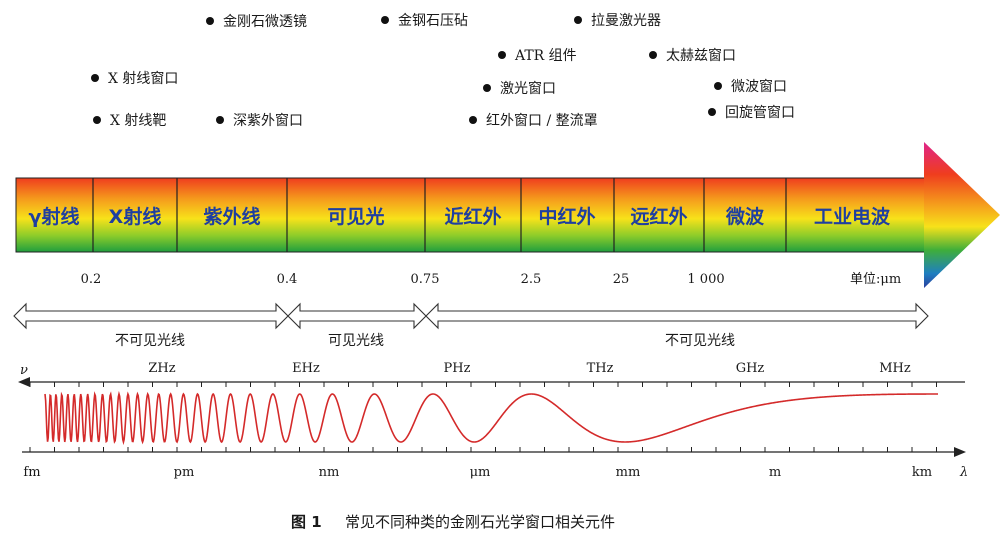 The height and width of the screenshot is (552, 1007). I want to click on application-item: 金钢石压砧, so click(424, 21).